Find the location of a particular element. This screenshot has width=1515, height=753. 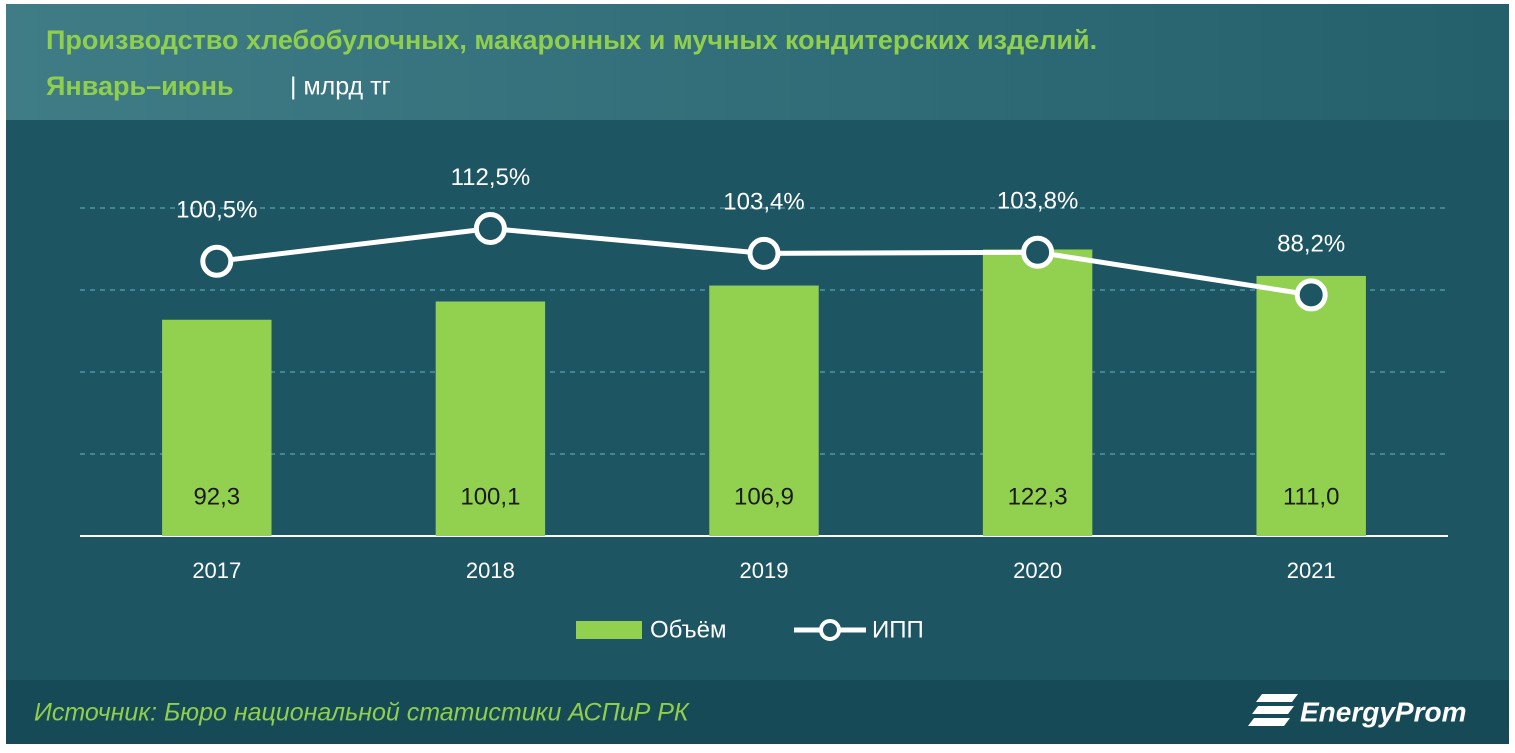

unit-label: | млрд тг is located at coordinates (340, 87).